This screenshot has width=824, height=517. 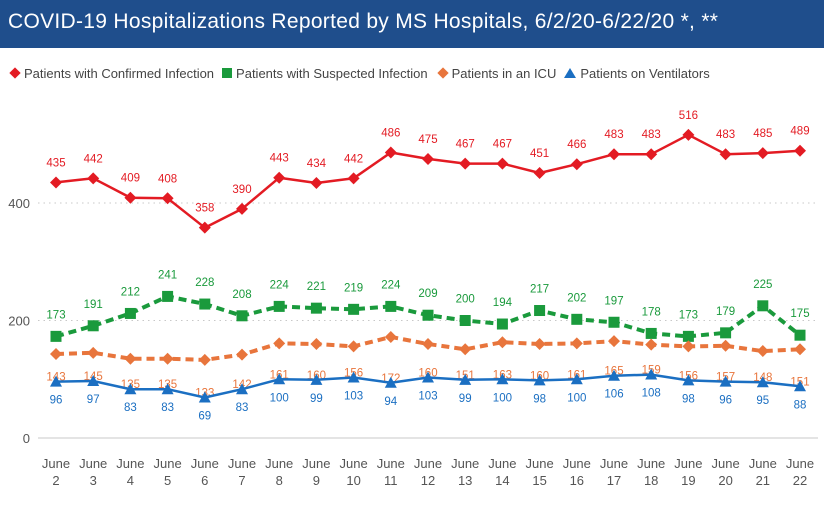 What do you see at coordinates (799, 132) in the screenshot?
I see `data-label: 489` at bounding box center [799, 132].